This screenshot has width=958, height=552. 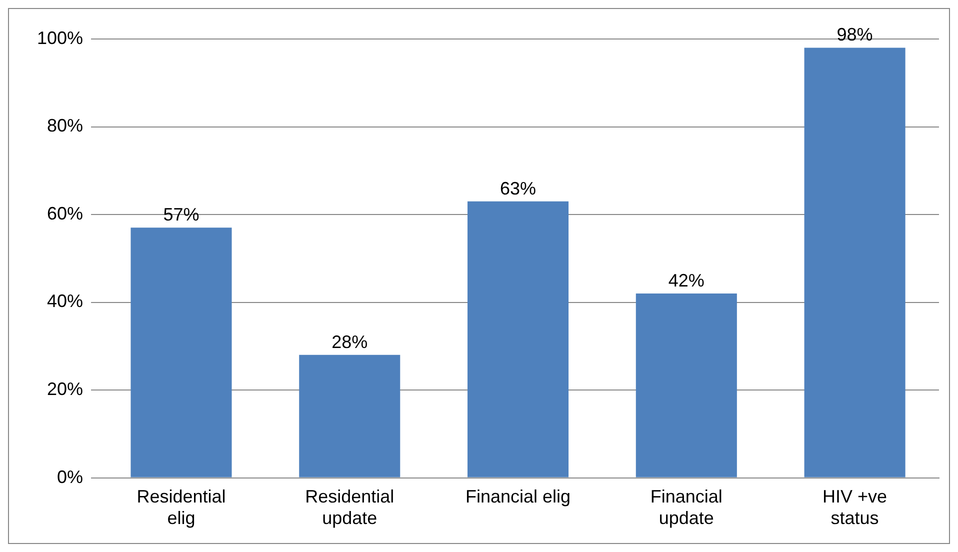 What do you see at coordinates (518, 188) in the screenshot?
I see `data-label: 63%` at bounding box center [518, 188].